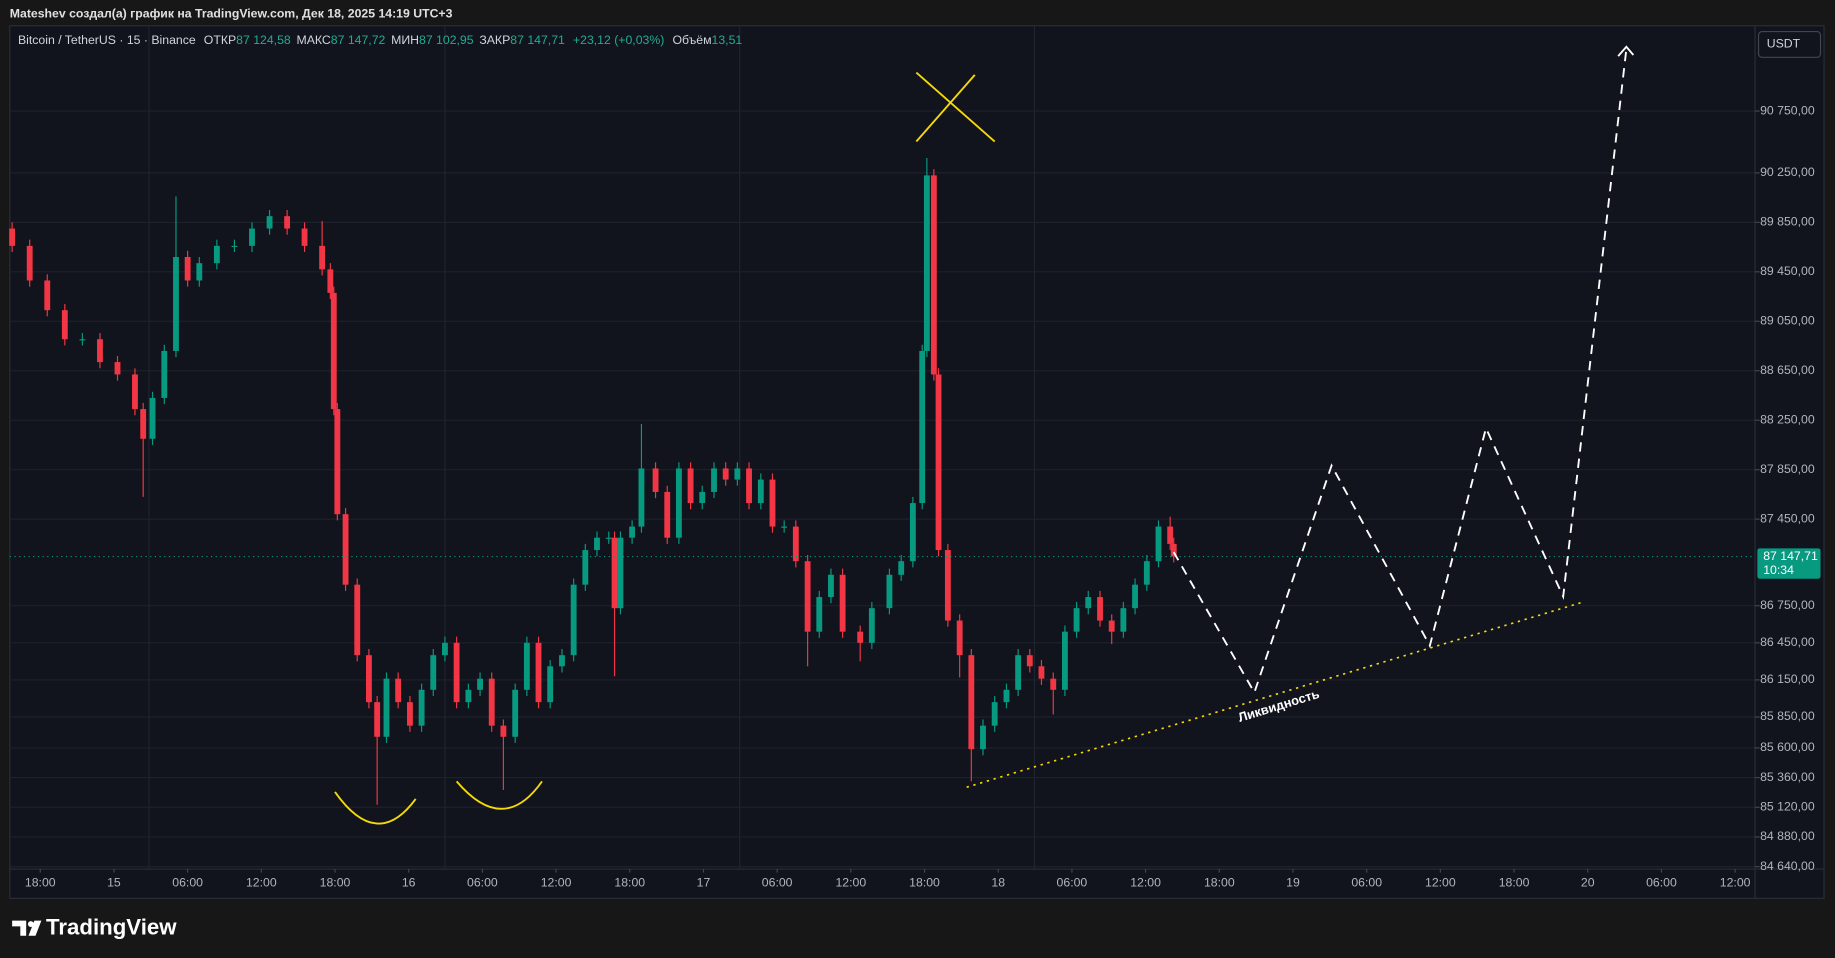 The image size is (1835, 958). What do you see at coordinates (111, 927) in the screenshot?
I see `footer-brand: TradingView` at bounding box center [111, 927].